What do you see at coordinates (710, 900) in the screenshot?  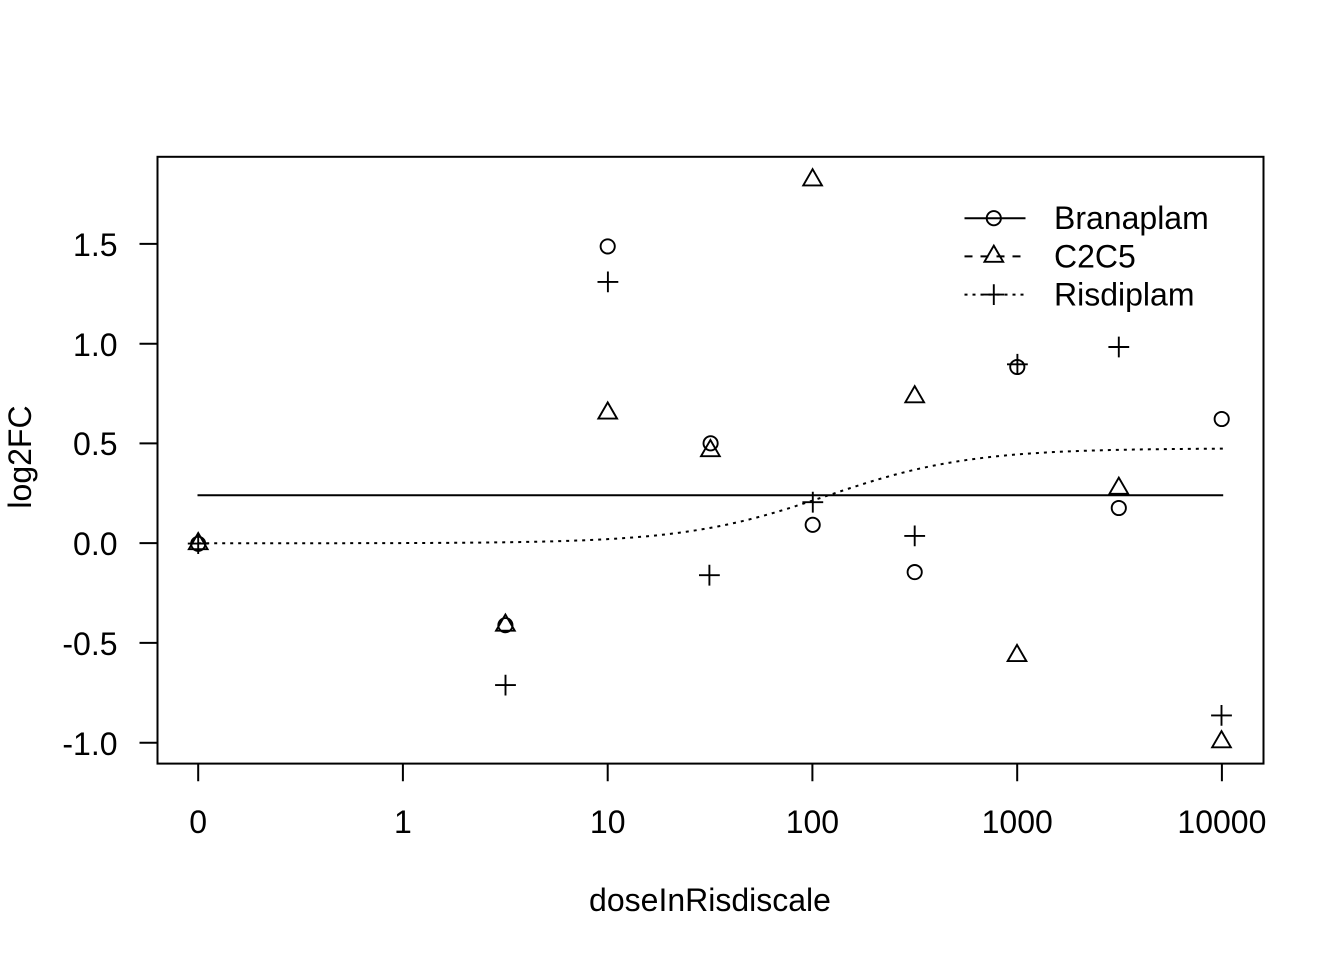 I see `svg-text: doseInRisdiscale` at bounding box center [710, 900].